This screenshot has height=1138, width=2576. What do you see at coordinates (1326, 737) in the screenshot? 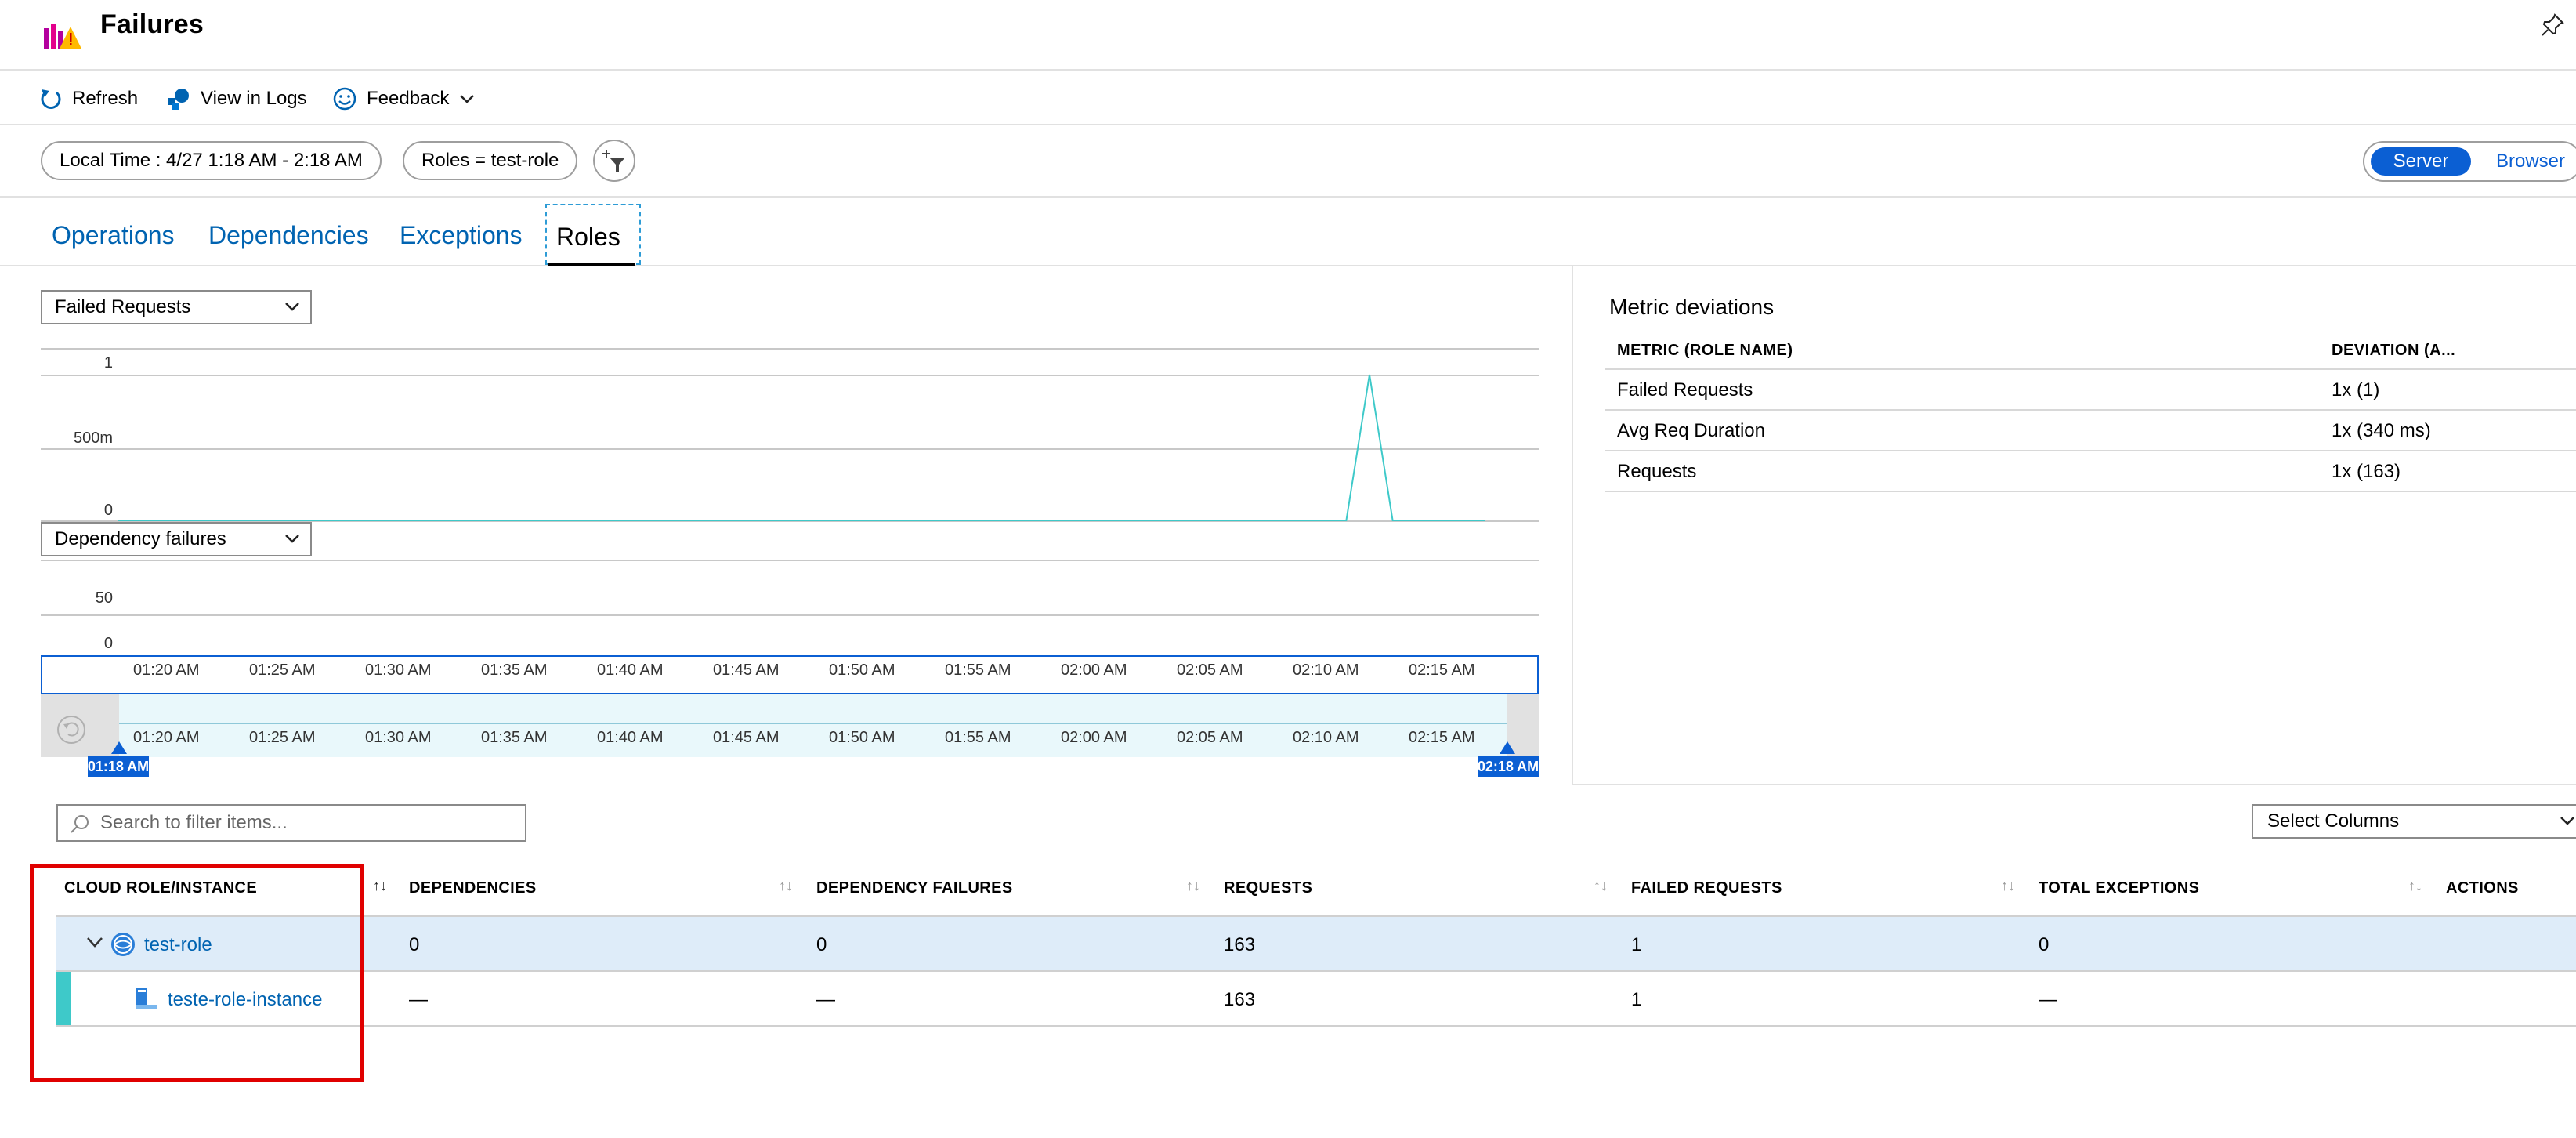
I see `brush-x-axis-tick: 02:10 AM` at bounding box center [1326, 737].